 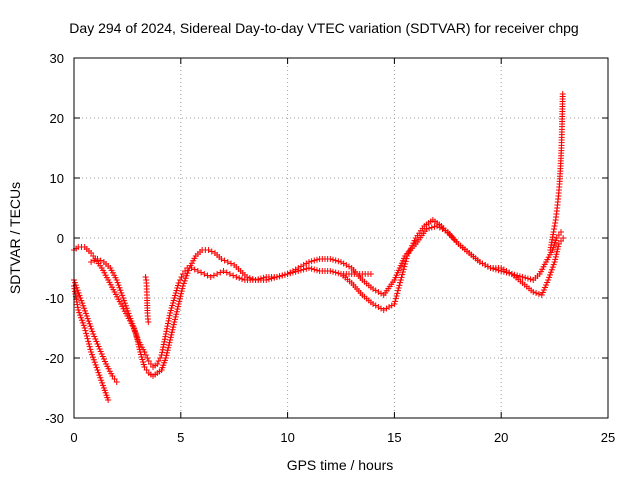 What do you see at coordinates (60, 238) in the screenshot?
I see `y-tick-label: 0` at bounding box center [60, 238].